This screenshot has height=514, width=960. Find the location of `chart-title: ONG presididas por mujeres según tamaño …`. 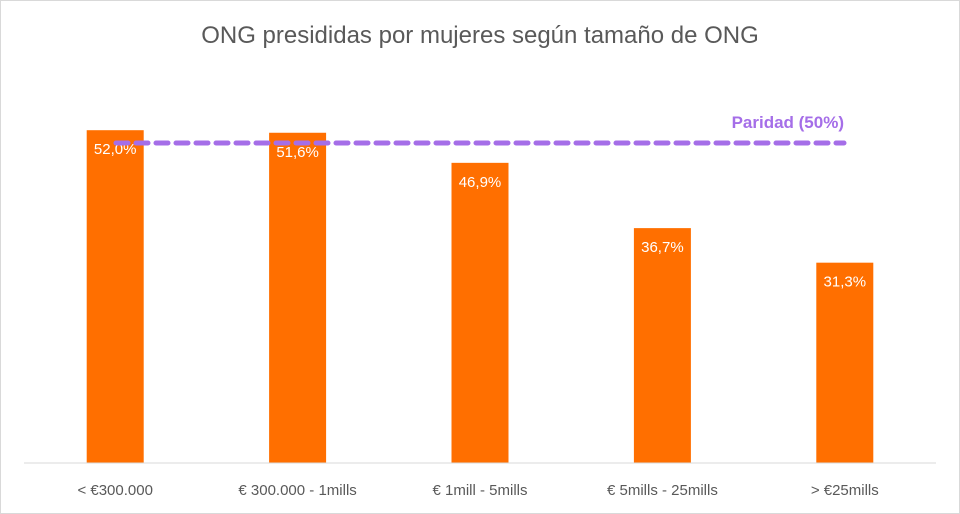

chart-title: ONG presididas por mujeres según tamaño … is located at coordinates (480, 35).